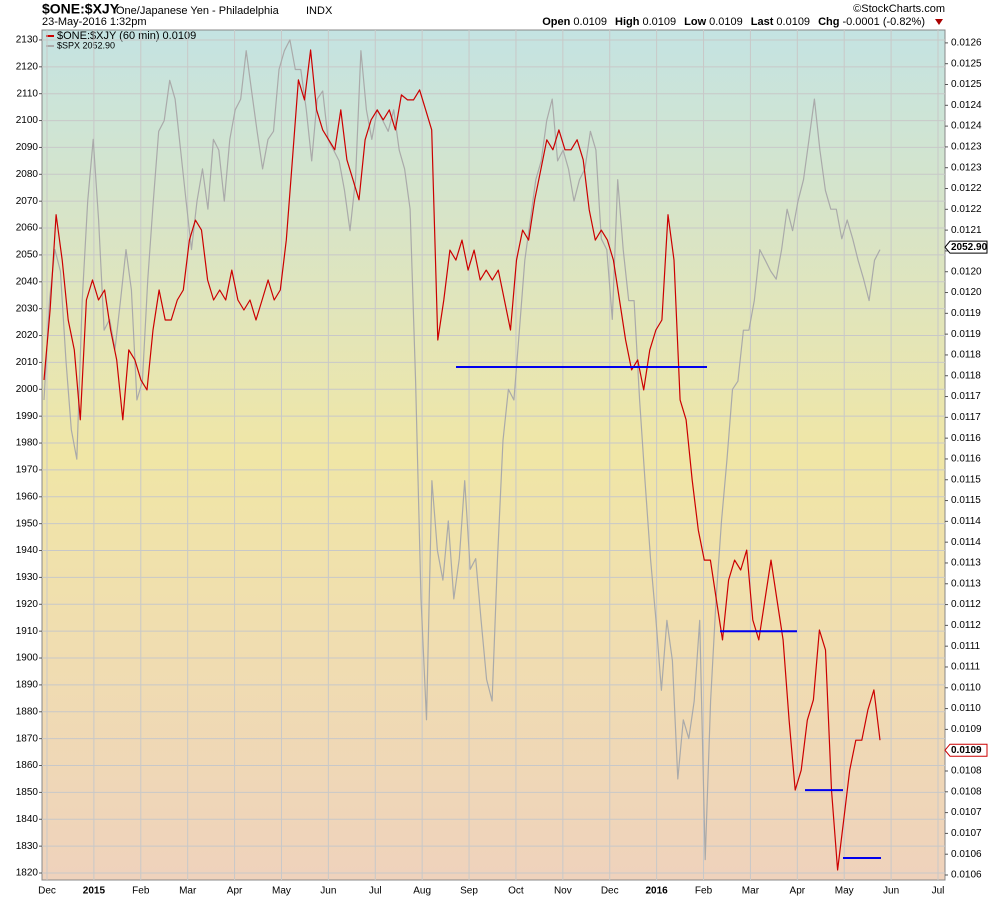 The width and height of the screenshot is (1000, 900). Describe the element at coordinates (966, 667) in the screenshot. I see `y2-tick-label: 0.0111` at that location.